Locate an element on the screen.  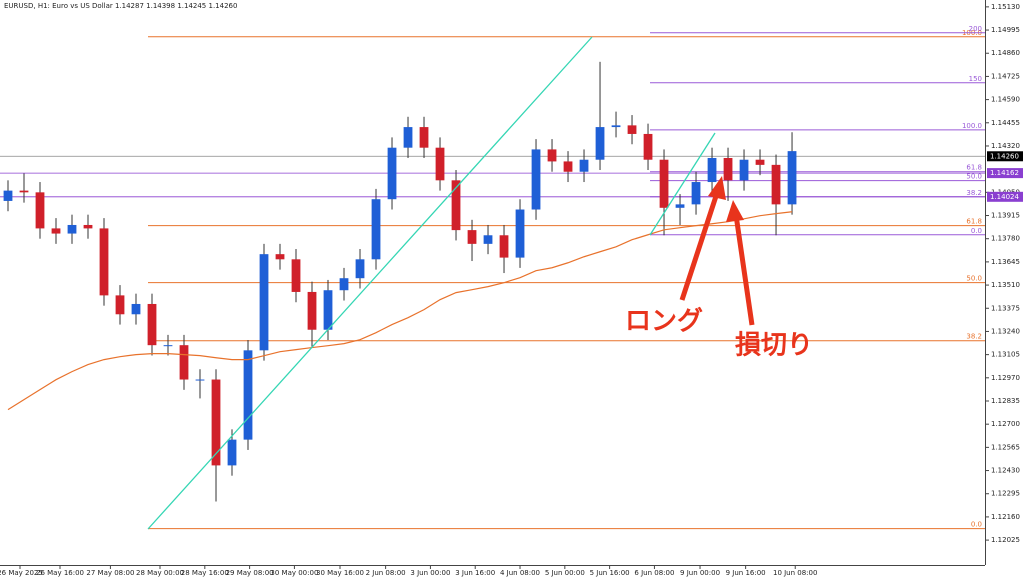
y-tick-label: 1.14860 is located at coordinates (1005, 53).